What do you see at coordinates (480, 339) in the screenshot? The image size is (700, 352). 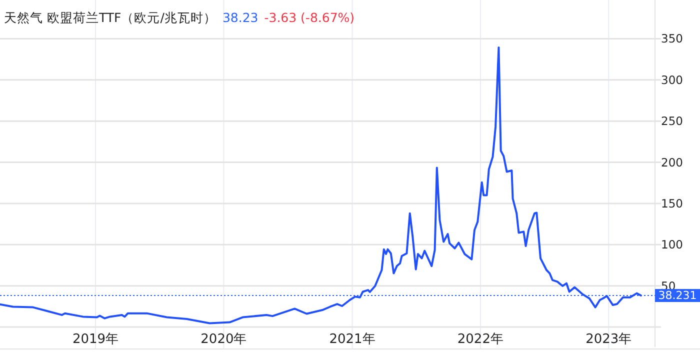 I see `x-tick-label: 2022年` at bounding box center [480, 339].